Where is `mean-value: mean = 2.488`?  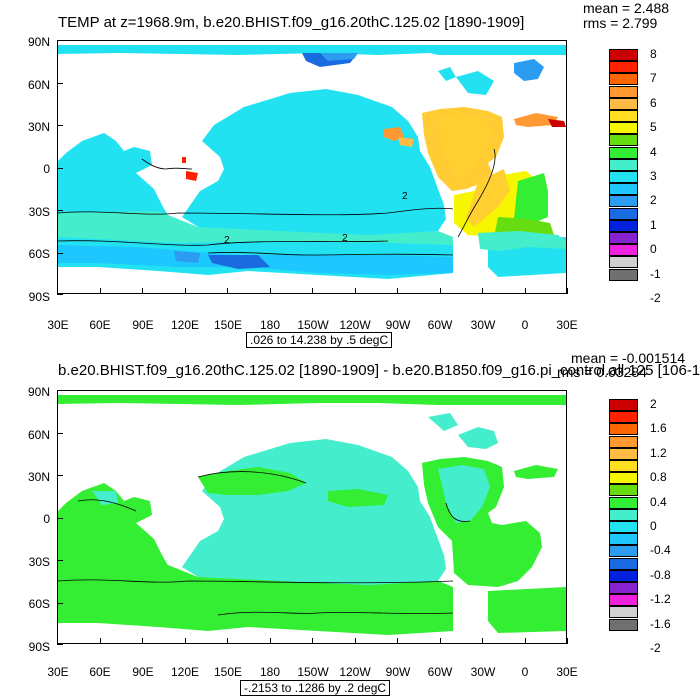
mean-value: mean = 2.488 is located at coordinates (626, 8).